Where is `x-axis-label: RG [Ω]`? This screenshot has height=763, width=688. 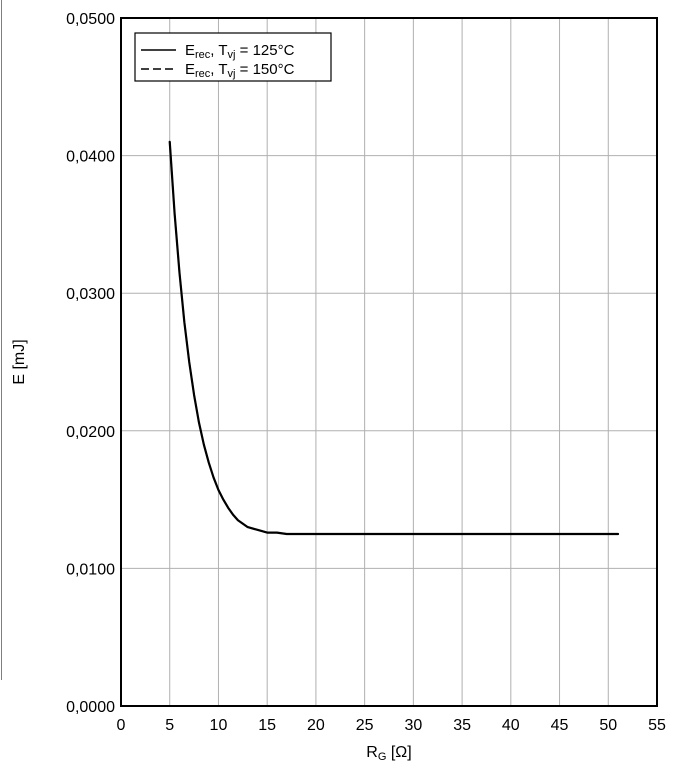 x-axis-label: RG [Ω] is located at coordinates (388, 753).